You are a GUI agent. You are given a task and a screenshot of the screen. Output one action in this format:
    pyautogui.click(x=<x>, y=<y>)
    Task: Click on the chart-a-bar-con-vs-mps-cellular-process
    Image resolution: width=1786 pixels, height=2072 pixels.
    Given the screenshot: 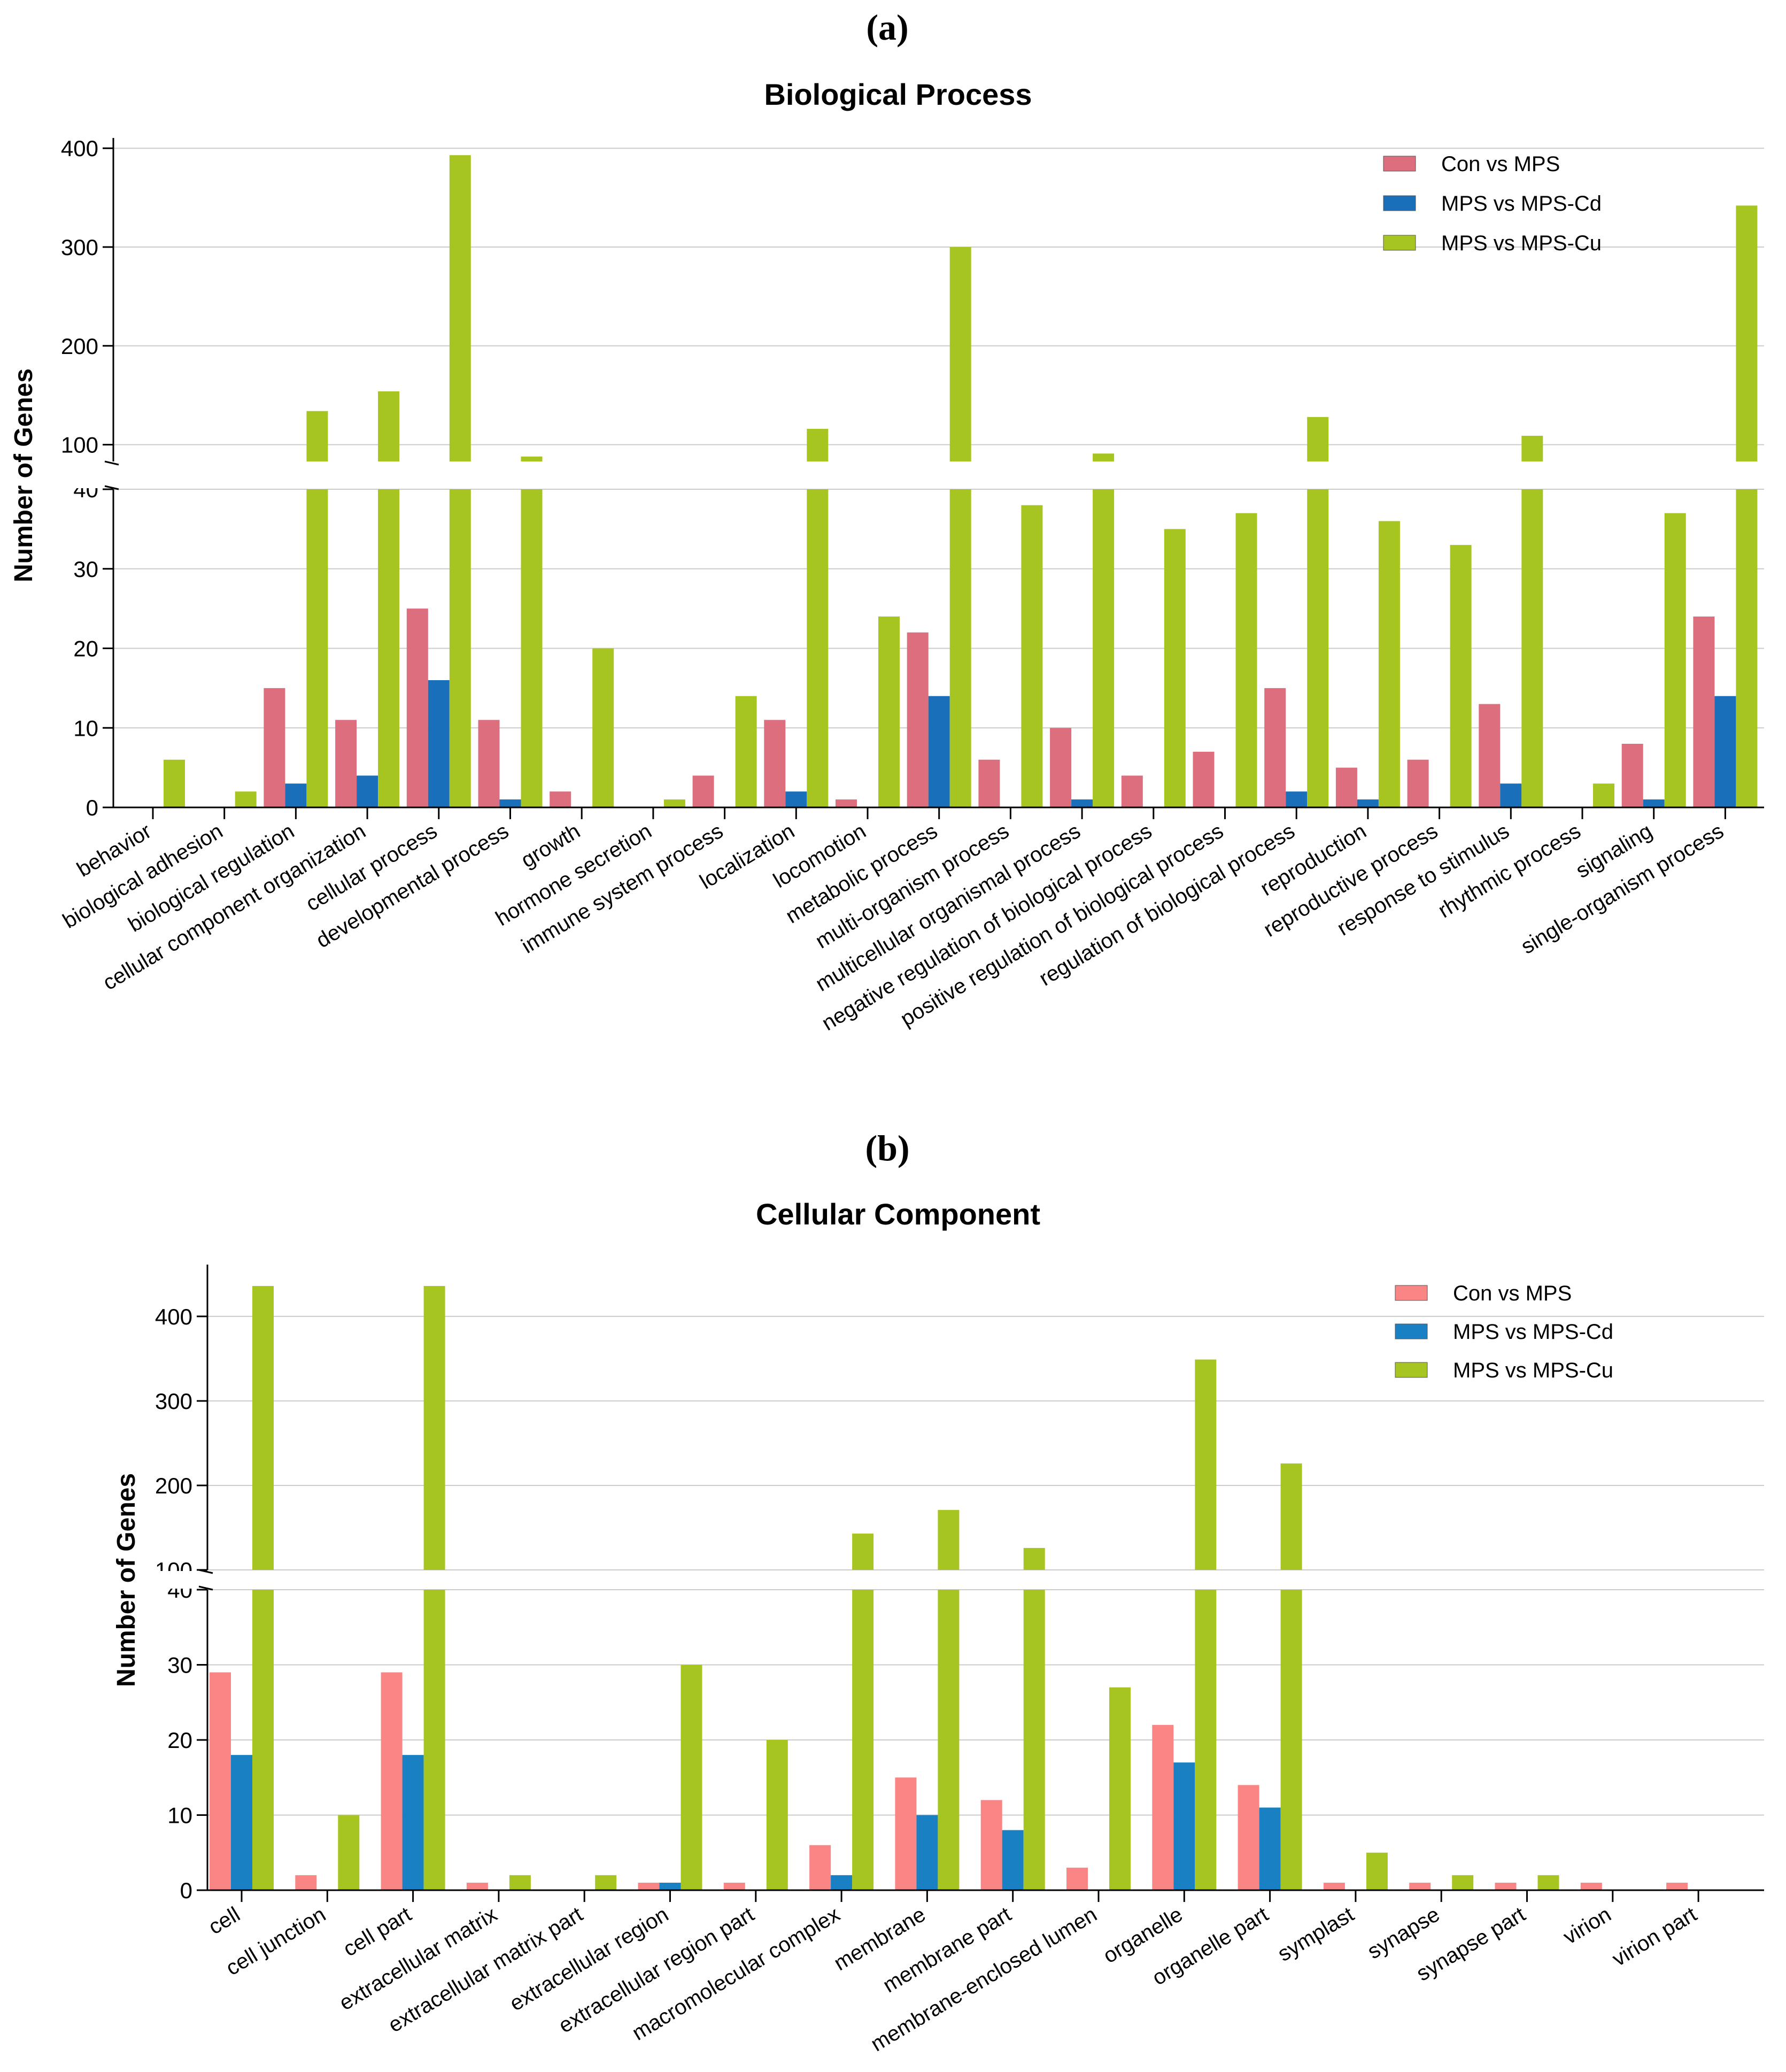 What is the action you would take?
    pyautogui.click(x=417, y=707)
    